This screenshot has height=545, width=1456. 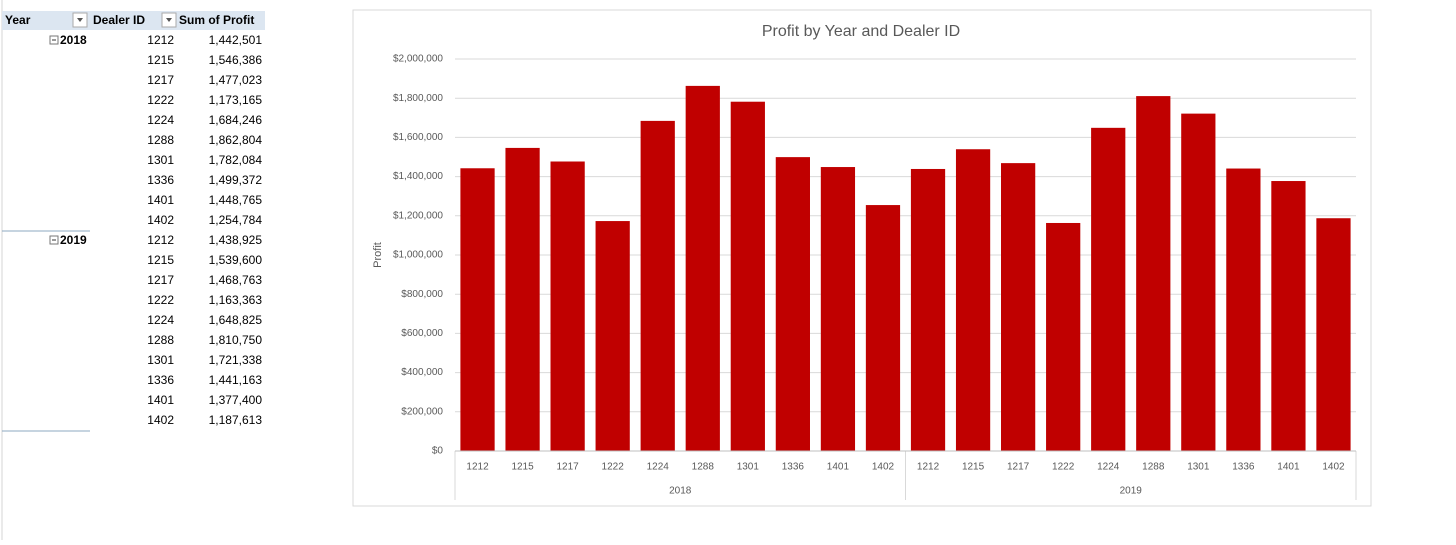 What do you see at coordinates (236, 220) in the screenshot?
I see `profit-sum: 1,254,784` at bounding box center [236, 220].